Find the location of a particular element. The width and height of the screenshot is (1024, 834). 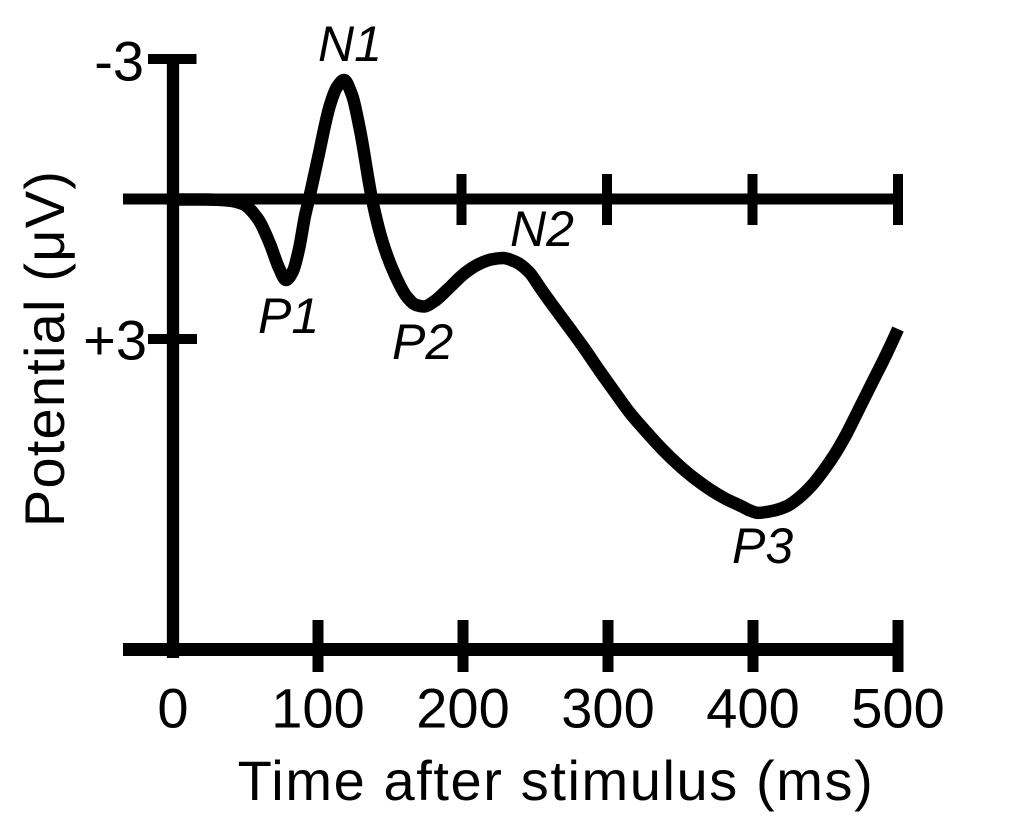

svg-text: P2 is located at coordinates (422, 342).